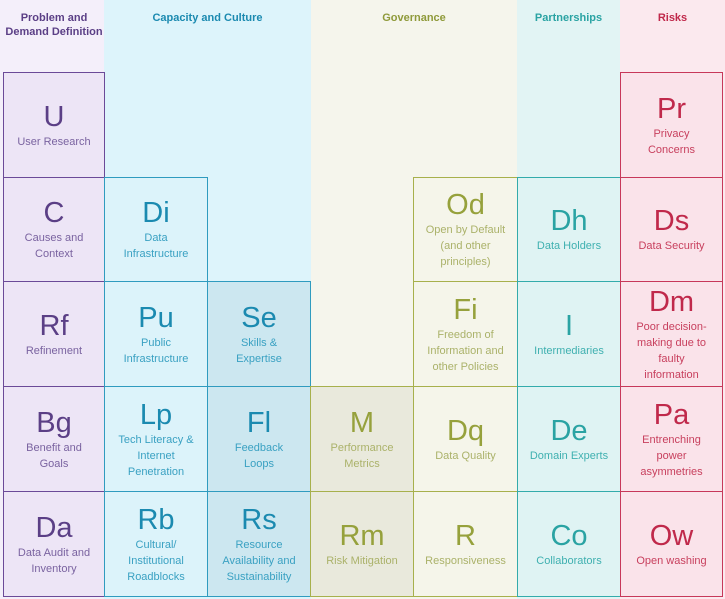  I want to click on element-responsiveness: R Responsiveness, so click(465, 544).